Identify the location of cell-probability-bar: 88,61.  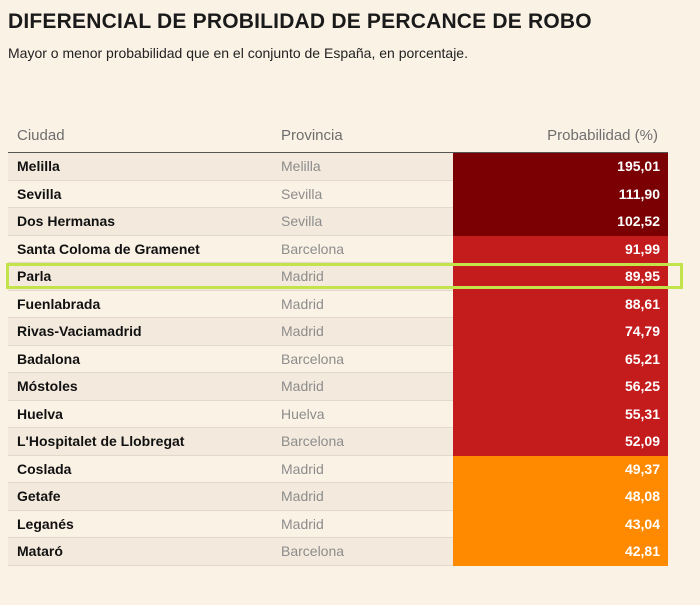
(560, 304).